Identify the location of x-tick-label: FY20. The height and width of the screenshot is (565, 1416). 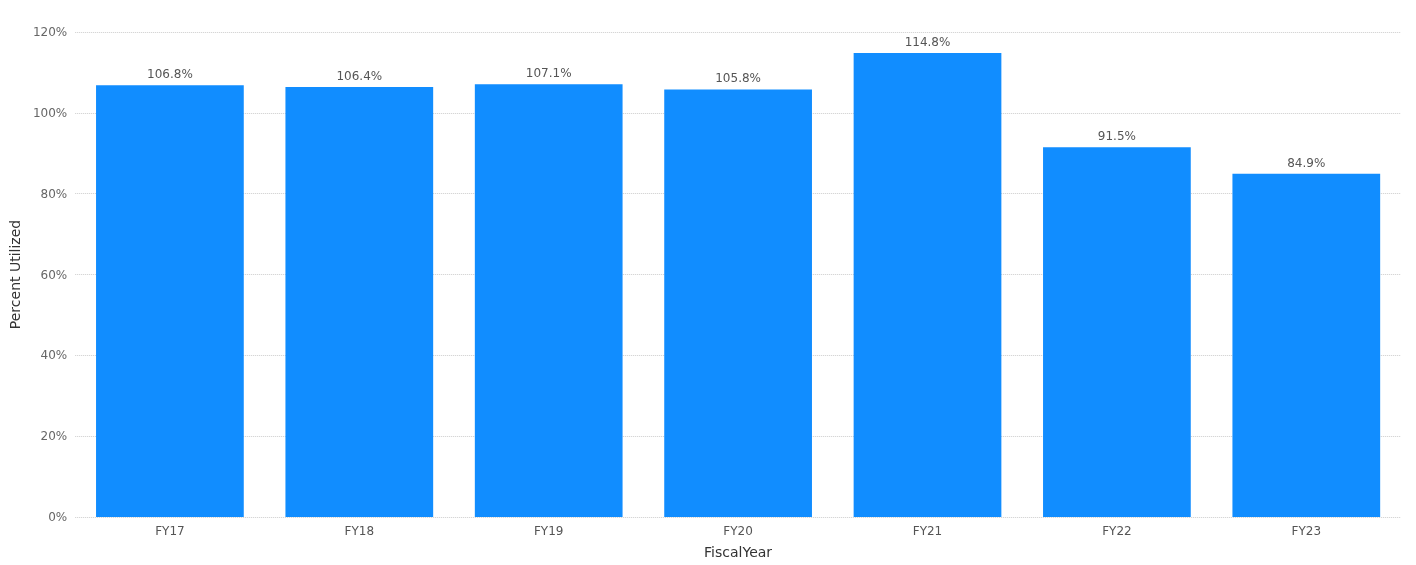
(738, 531).